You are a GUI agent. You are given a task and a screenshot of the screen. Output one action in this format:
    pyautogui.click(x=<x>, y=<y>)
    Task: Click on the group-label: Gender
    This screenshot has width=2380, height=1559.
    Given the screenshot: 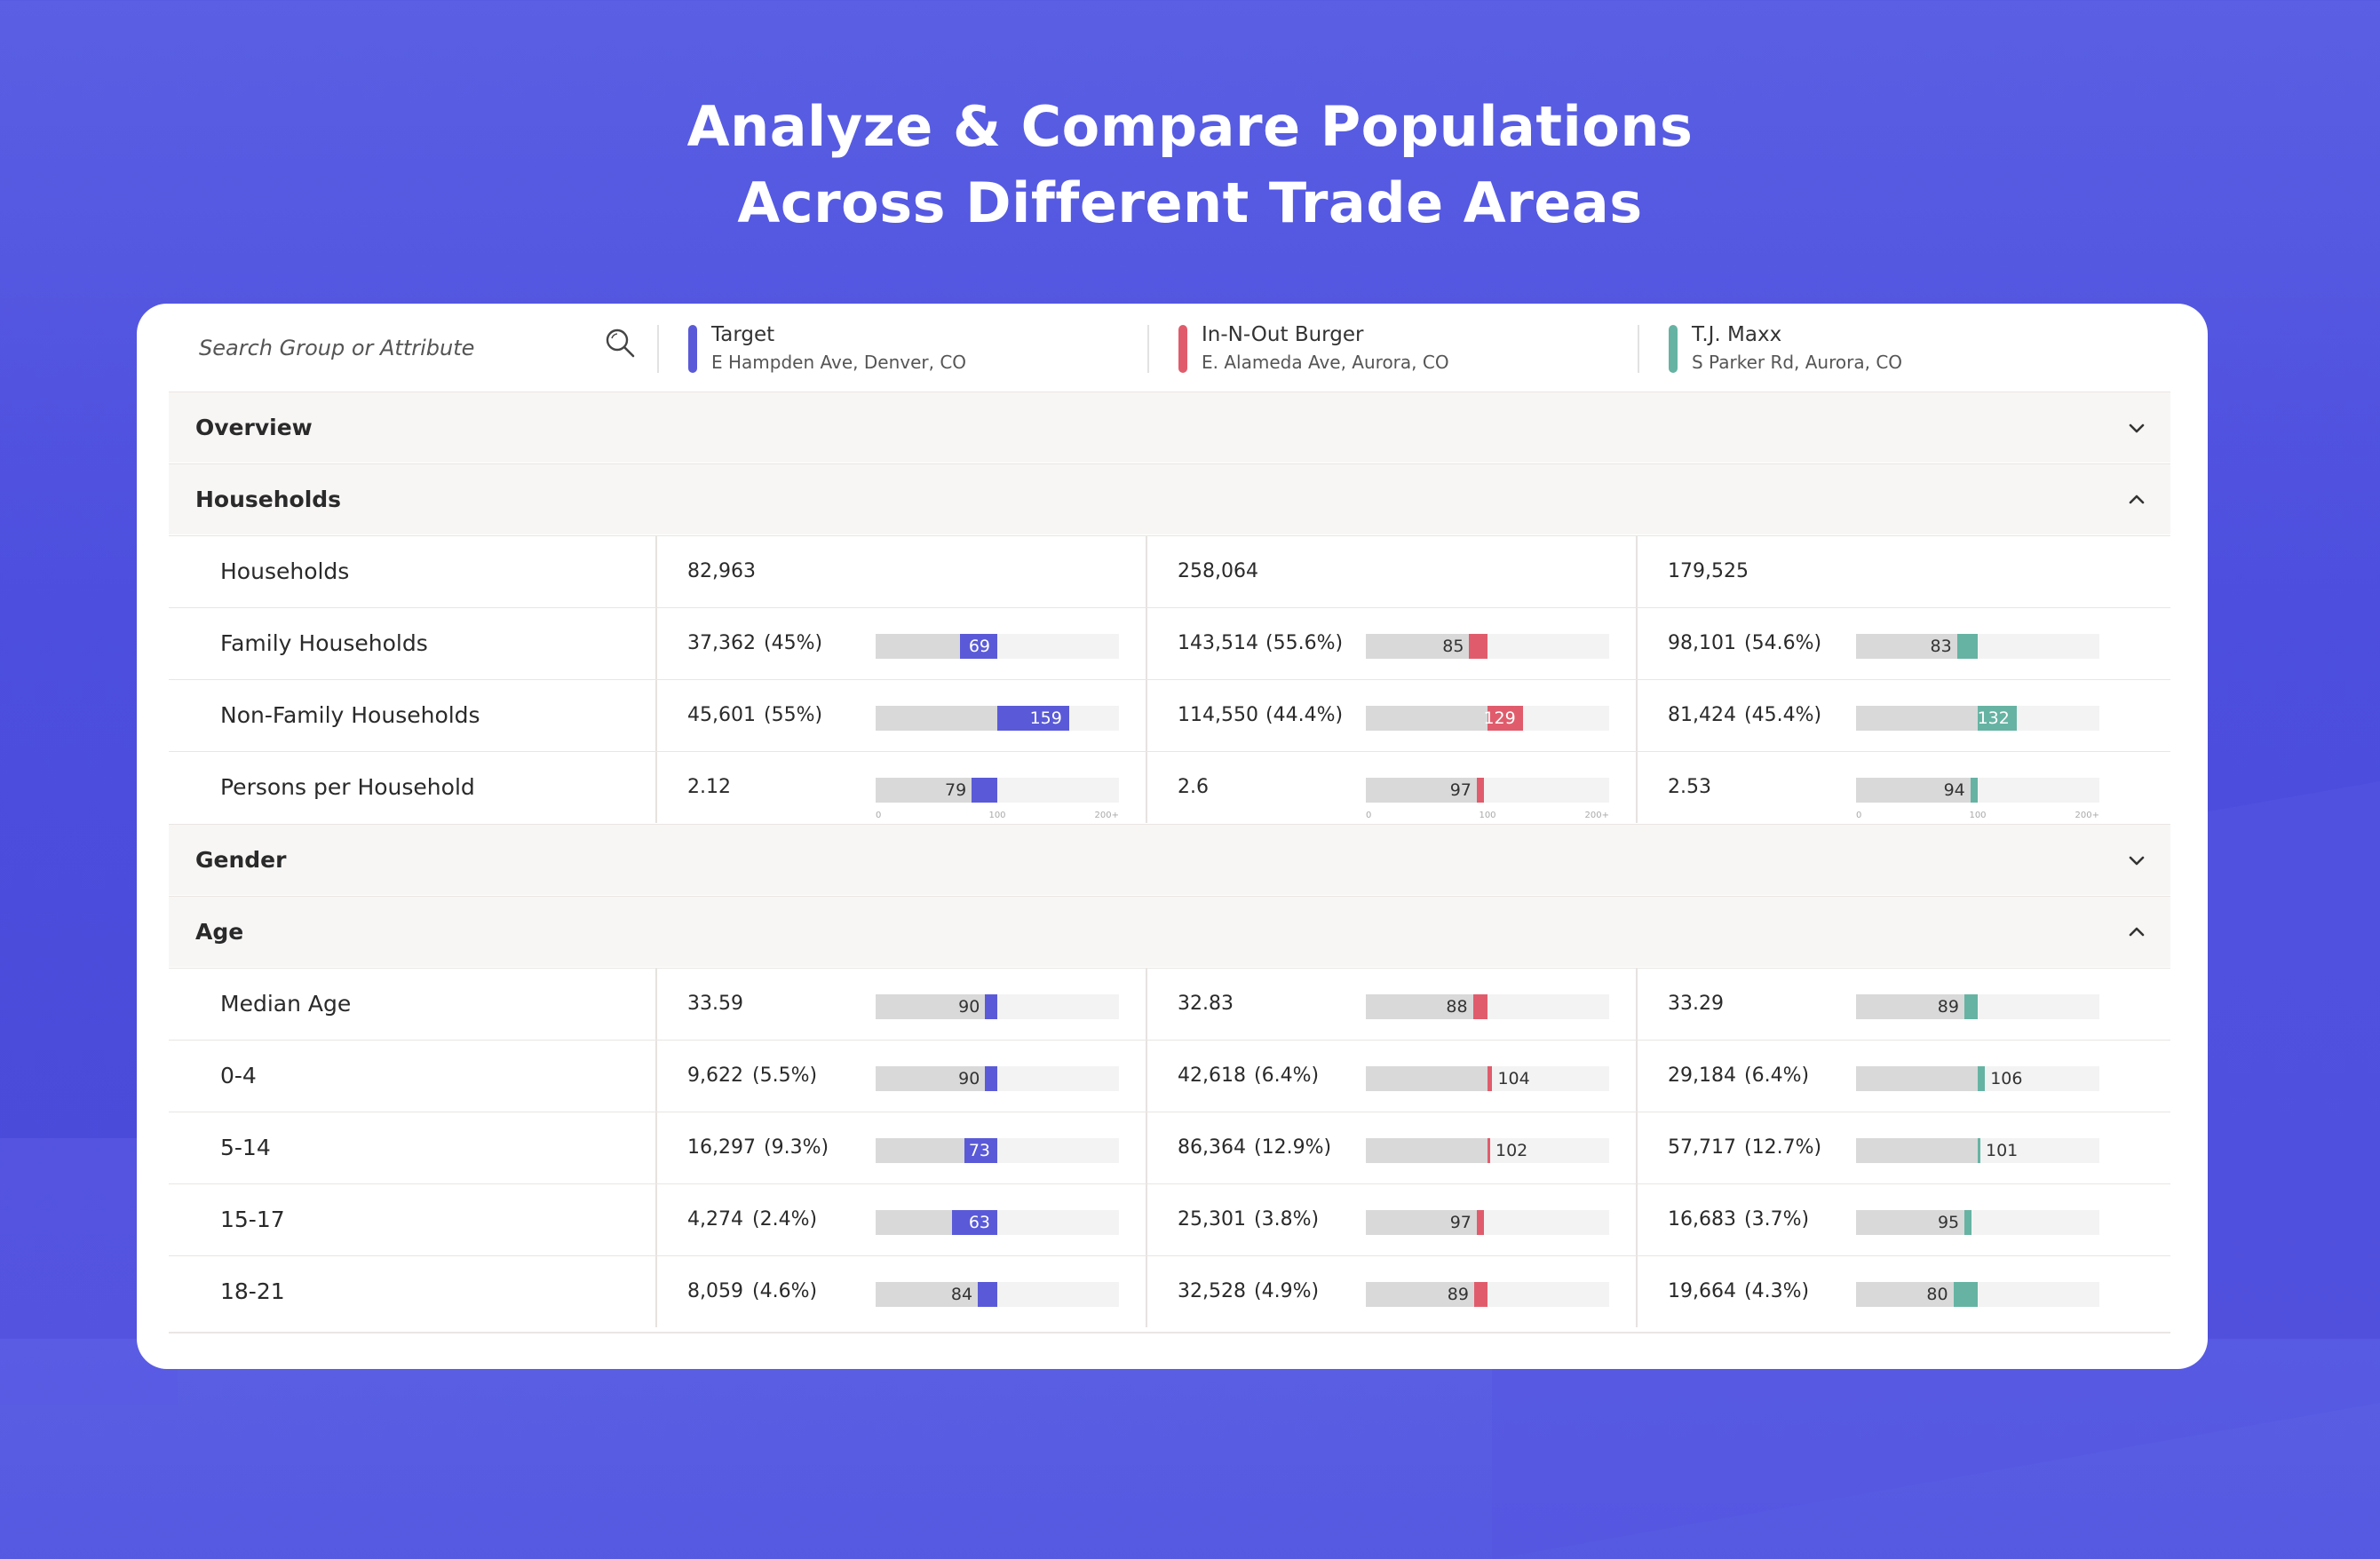 What is the action you would take?
    pyautogui.click(x=241, y=860)
    